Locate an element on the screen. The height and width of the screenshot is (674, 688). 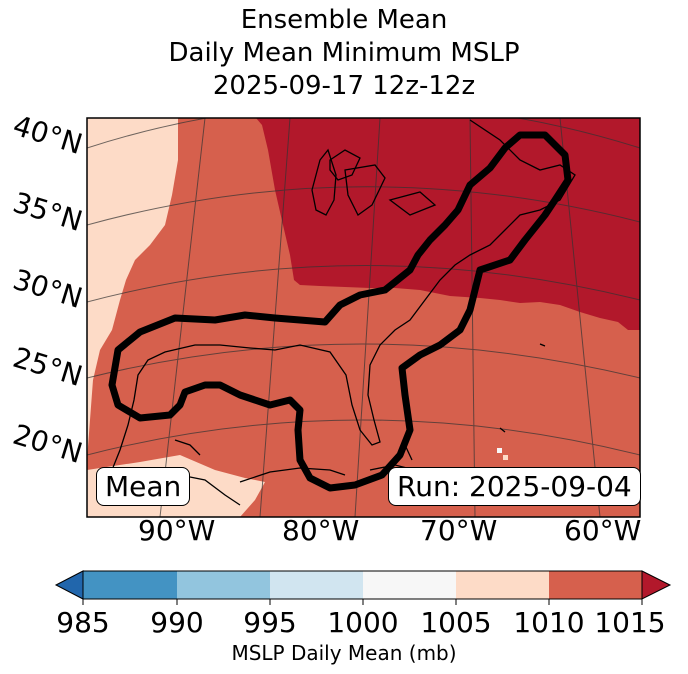
region-1005-1010-west is located at coordinates (132, 289).